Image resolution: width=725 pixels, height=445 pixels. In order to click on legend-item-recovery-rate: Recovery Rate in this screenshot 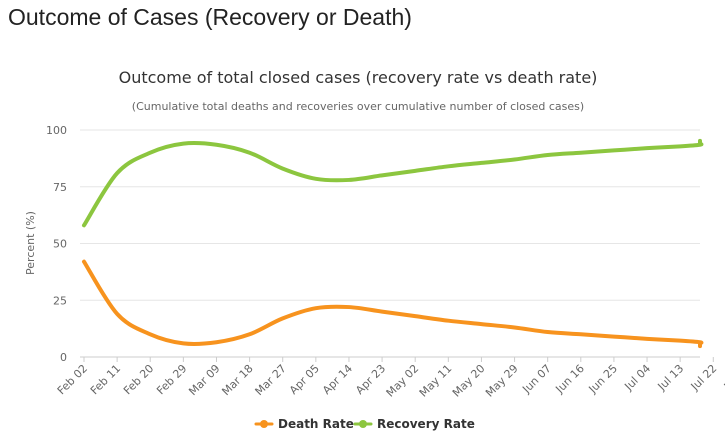, I will do `click(414, 424)`.